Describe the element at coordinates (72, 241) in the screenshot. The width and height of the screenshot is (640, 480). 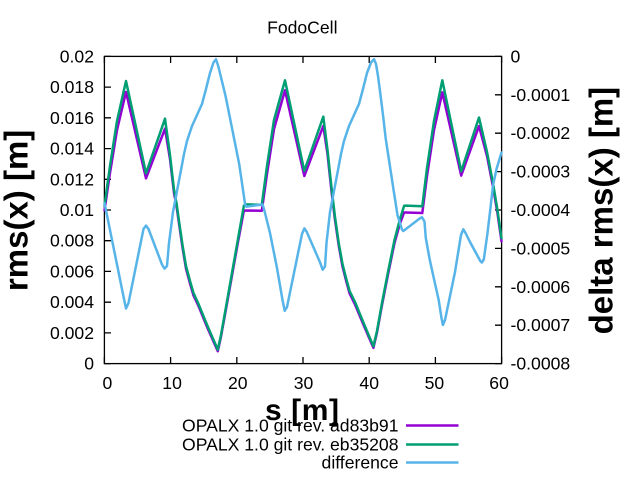
I see `svg-text: 0.008` at that location.